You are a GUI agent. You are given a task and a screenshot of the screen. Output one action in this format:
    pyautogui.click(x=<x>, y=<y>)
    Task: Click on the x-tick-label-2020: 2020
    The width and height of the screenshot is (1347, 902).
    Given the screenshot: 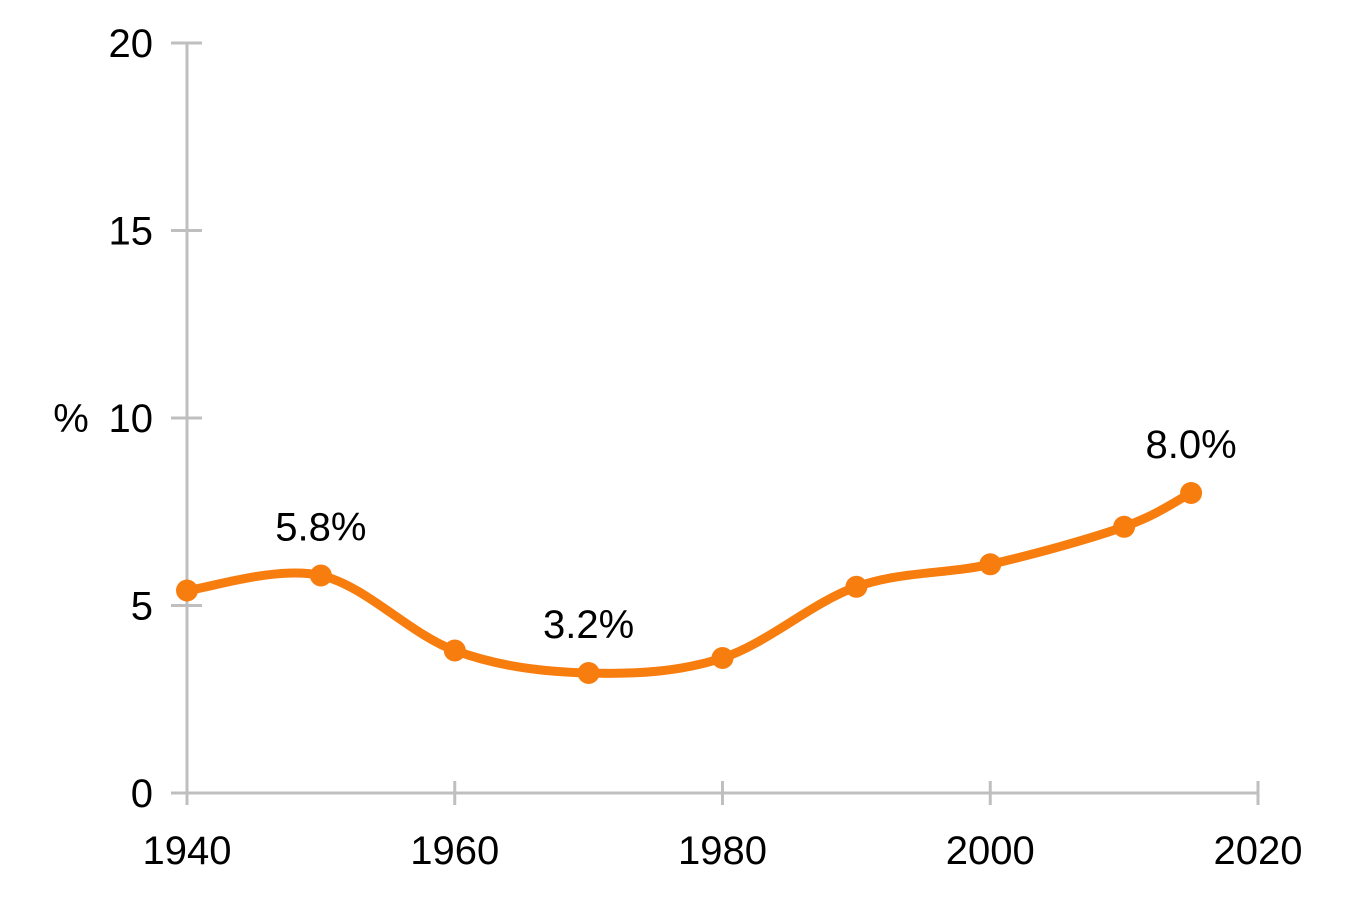 What is the action you would take?
    pyautogui.click(x=1258, y=851)
    